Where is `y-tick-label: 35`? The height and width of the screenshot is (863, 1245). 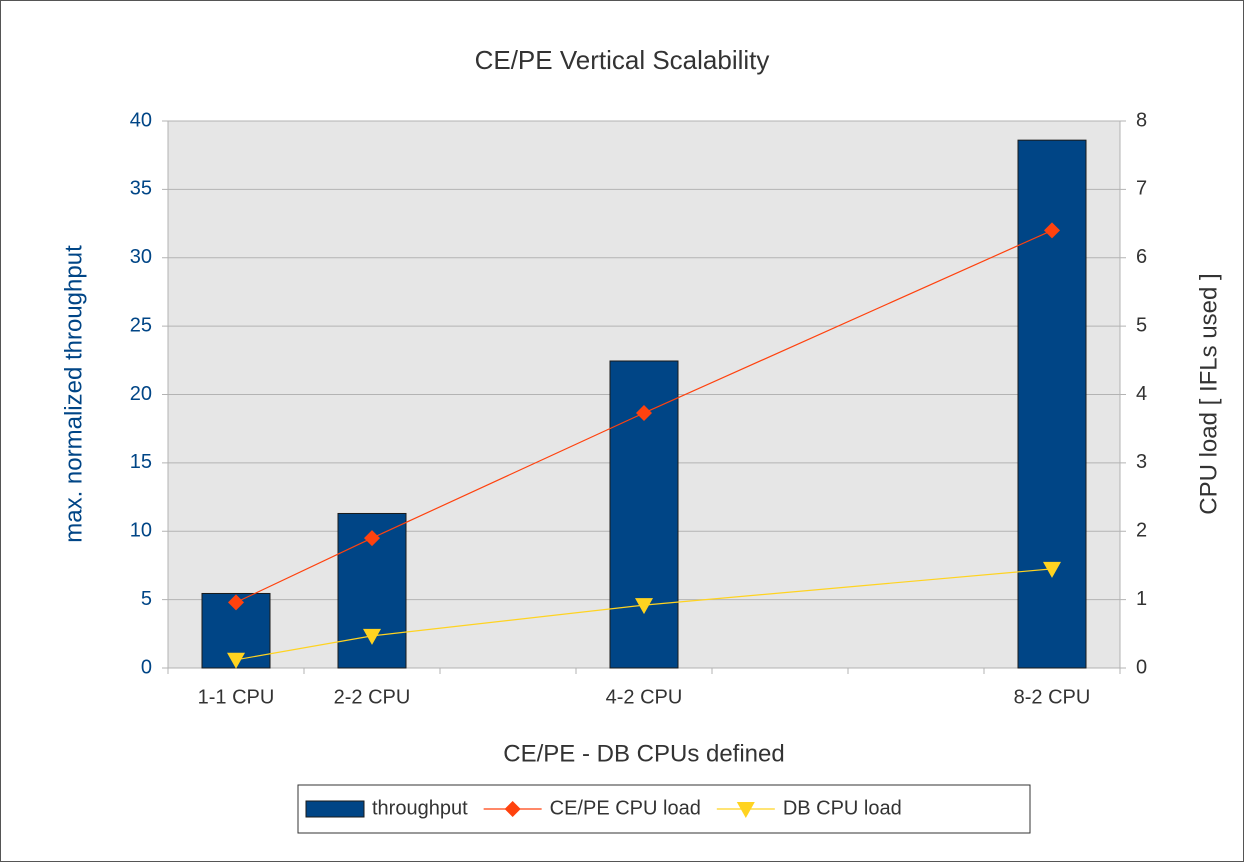
y-tick-label: 35 is located at coordinates (141, 189).